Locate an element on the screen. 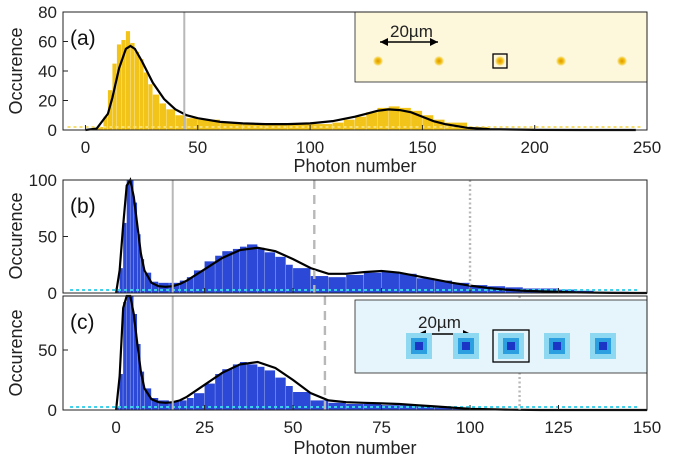 This screenshot has width=678, height=460. x-tick-label: 250 is located at coordinates (647, 147).